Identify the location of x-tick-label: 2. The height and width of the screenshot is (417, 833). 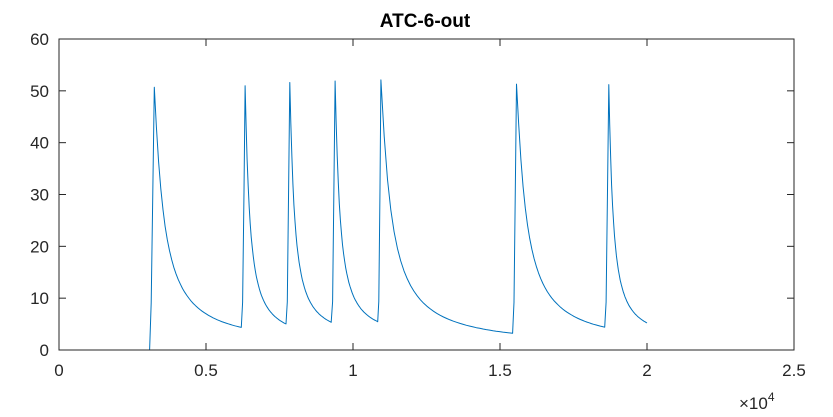
(646, 370).